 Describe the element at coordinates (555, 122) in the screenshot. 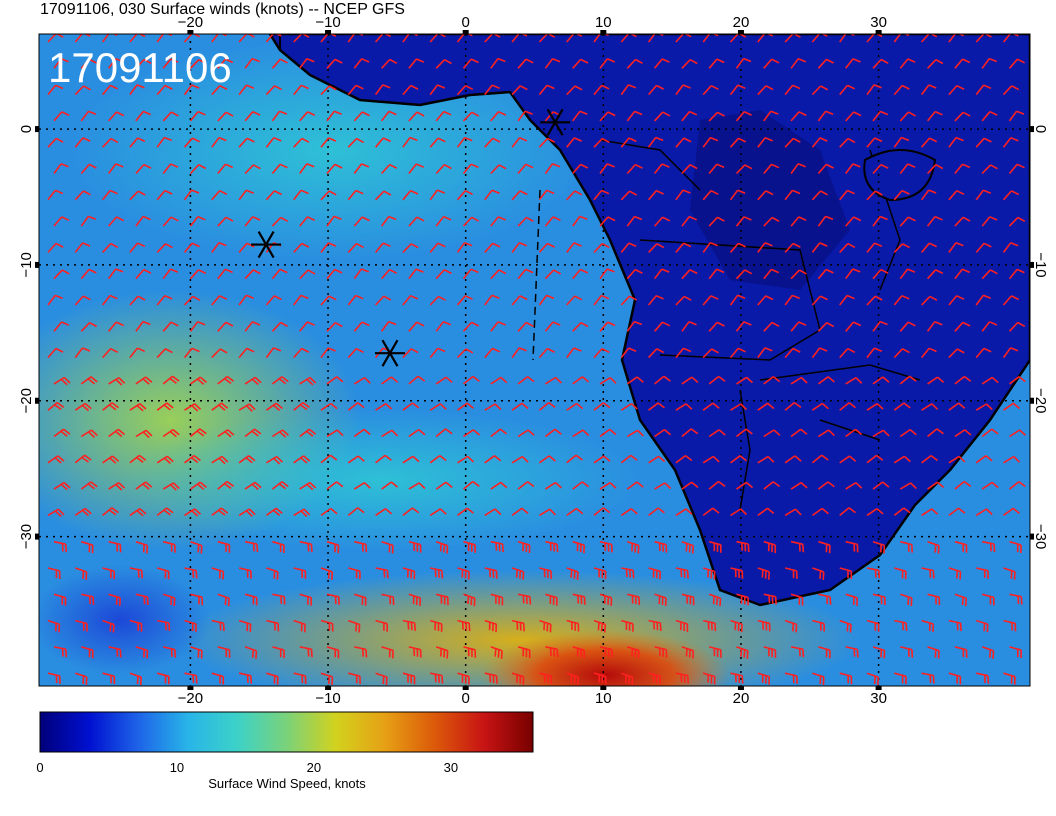

I see `asterisk-stroke` at that location.